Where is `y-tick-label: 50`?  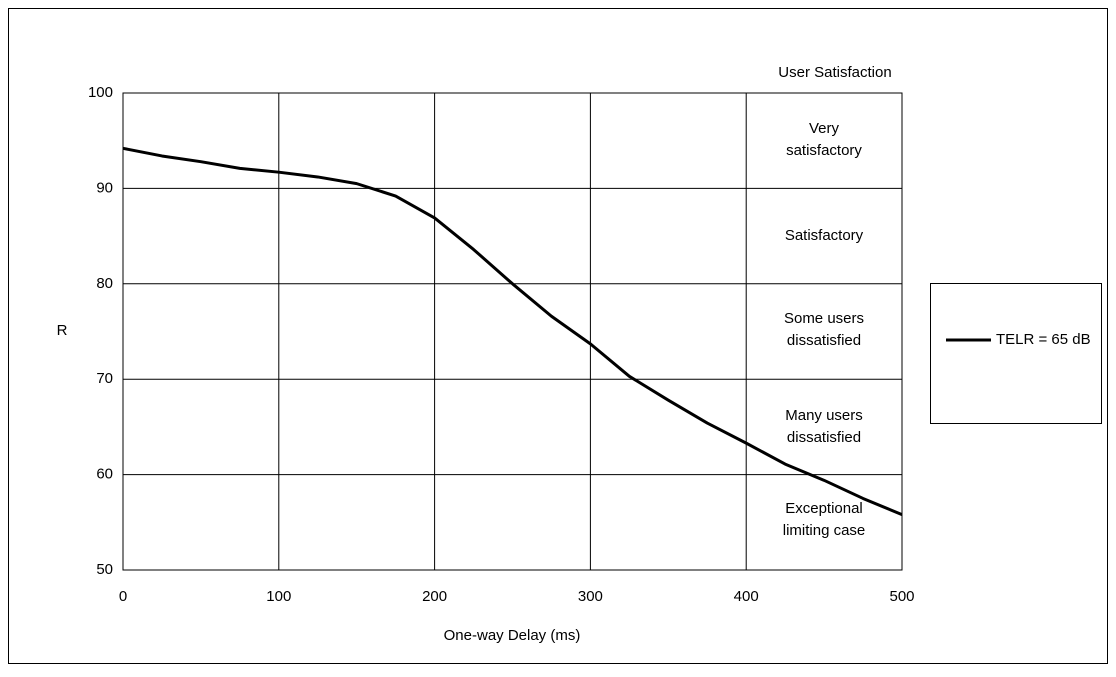 y-tick-label: 50 is located at coordinates (104, 569).